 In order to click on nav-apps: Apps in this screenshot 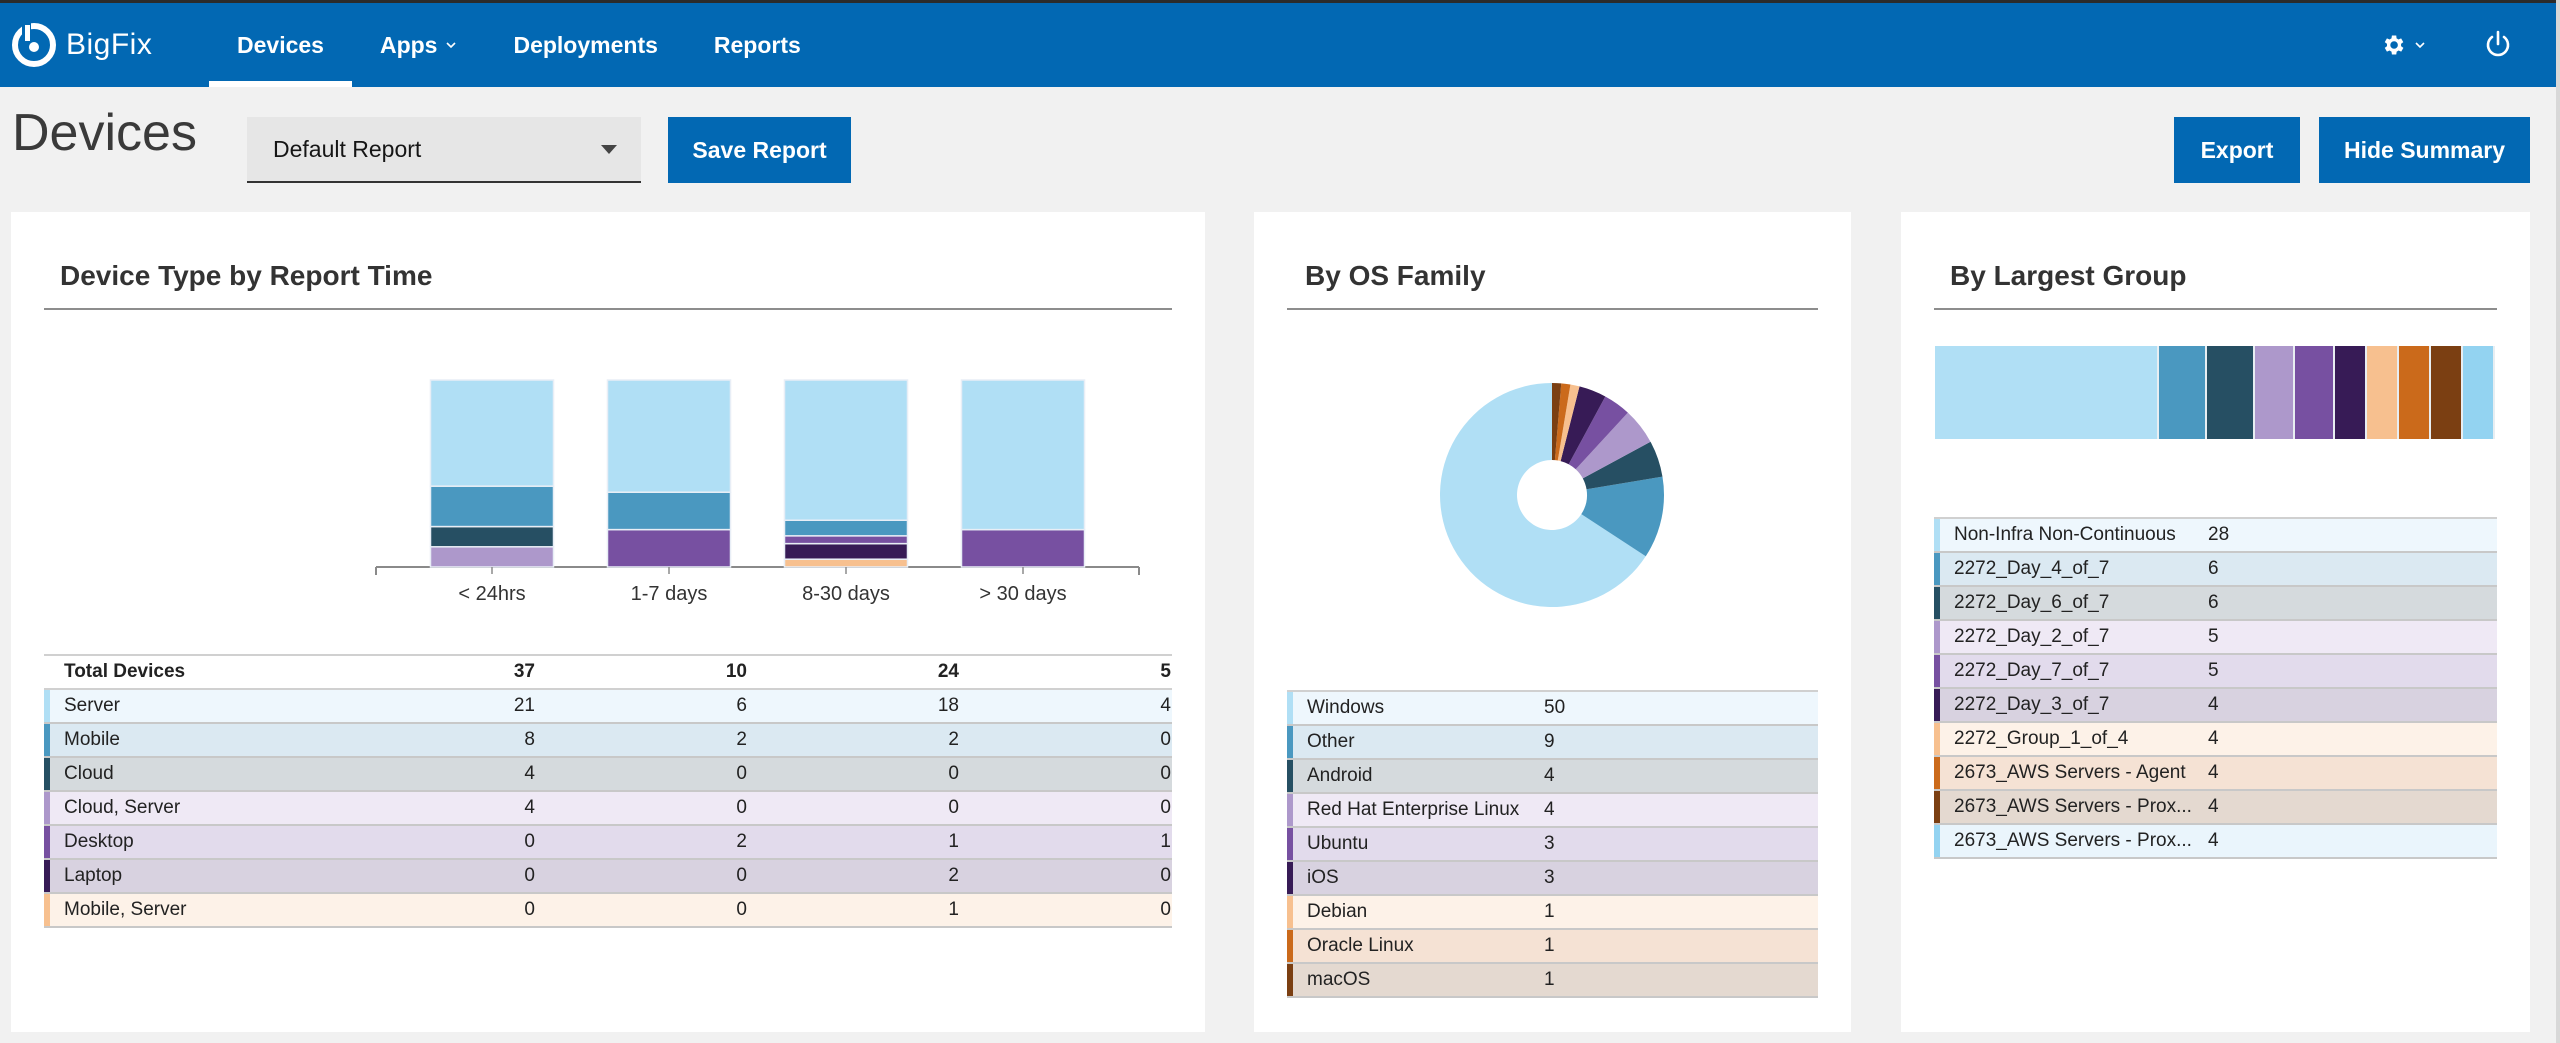, I will do `click(419, 45)`.